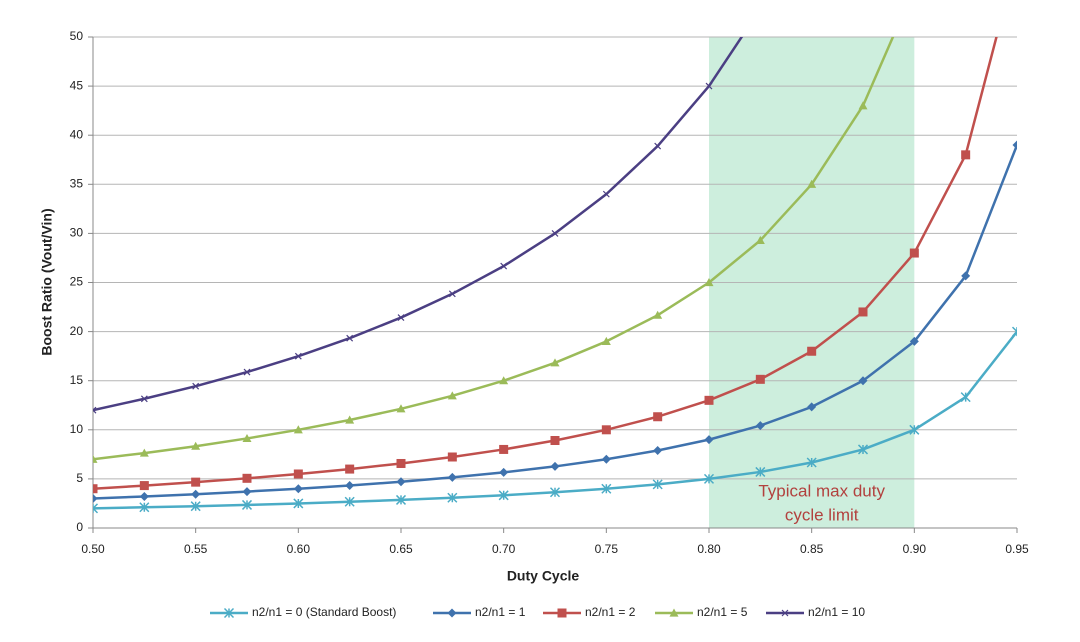 Image resolution: width=1080 pixels, height=642 pixels. What do you see at coordinates (93, 549) in the screenshot?
I see `x-tick-label: 0.50` at bounding box center [93, 549].